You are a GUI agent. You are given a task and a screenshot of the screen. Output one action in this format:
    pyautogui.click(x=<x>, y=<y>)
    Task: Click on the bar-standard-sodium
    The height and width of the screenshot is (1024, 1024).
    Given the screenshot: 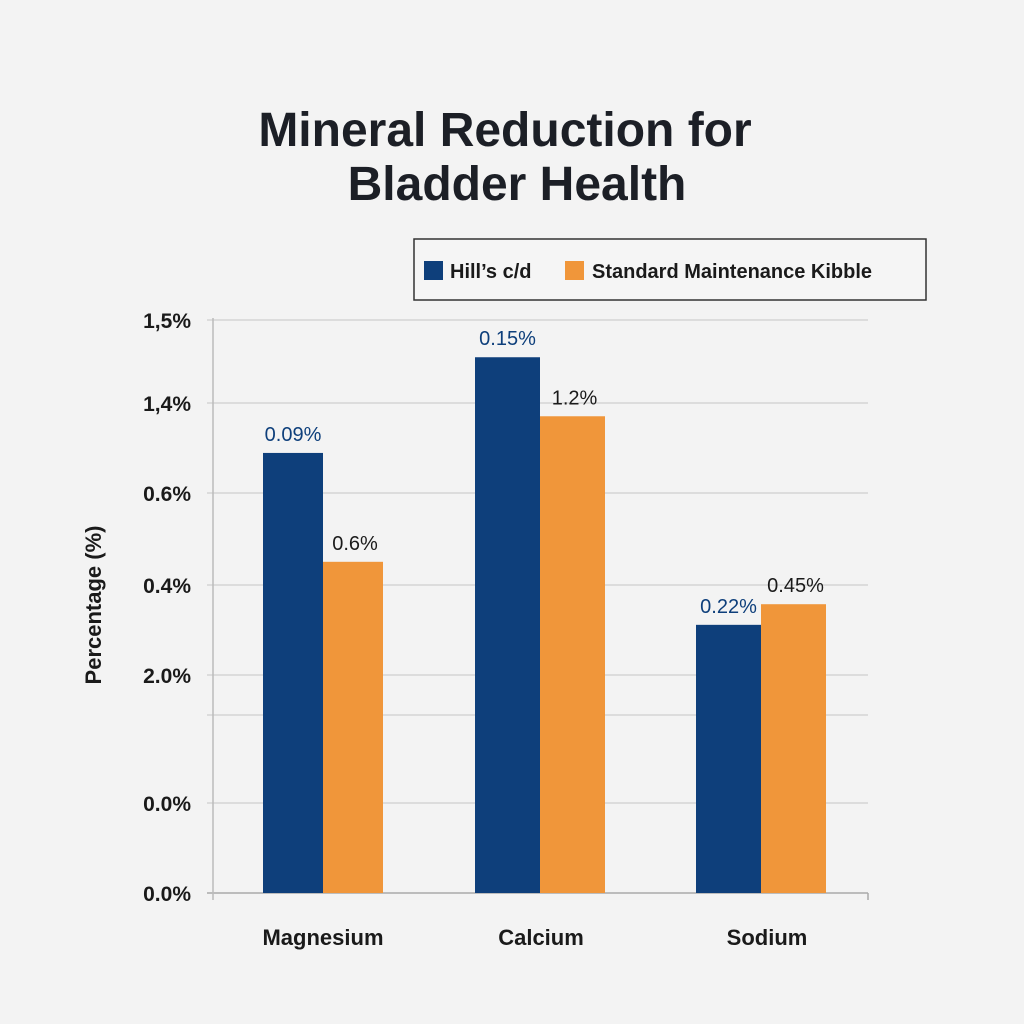 What is the action you would take?
    pyautogui.click(x=793, y=748)
    